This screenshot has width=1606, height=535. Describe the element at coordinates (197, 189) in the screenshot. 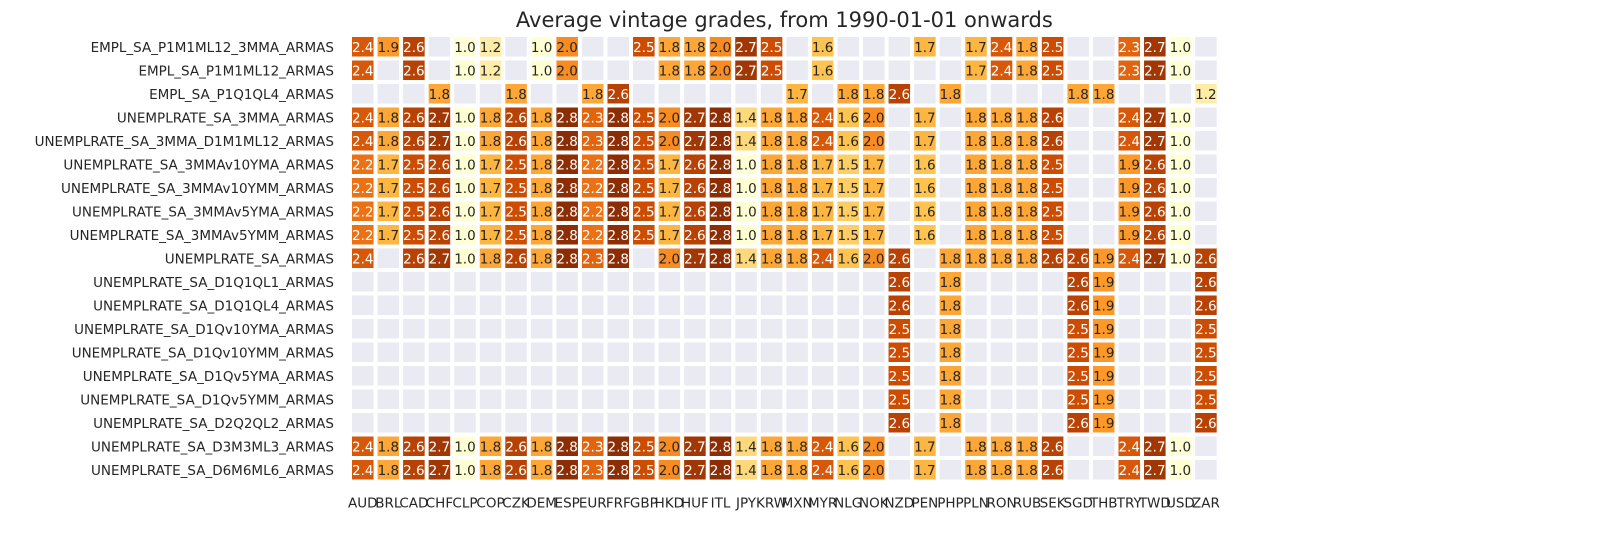

I see `y-tick-label: UNEMPLRATE_SA_3MMAv10YMM_ARMAS` at that location.